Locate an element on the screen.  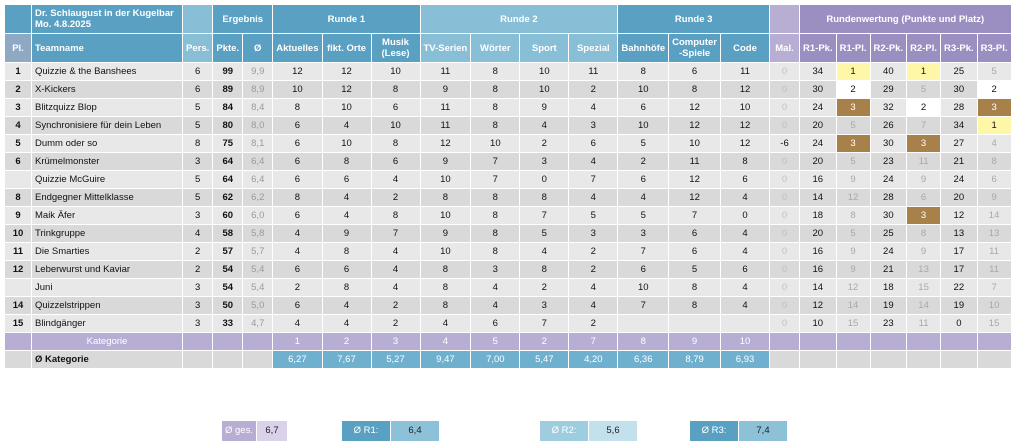
r2-place: 14 is located at coordinates (924, 305).